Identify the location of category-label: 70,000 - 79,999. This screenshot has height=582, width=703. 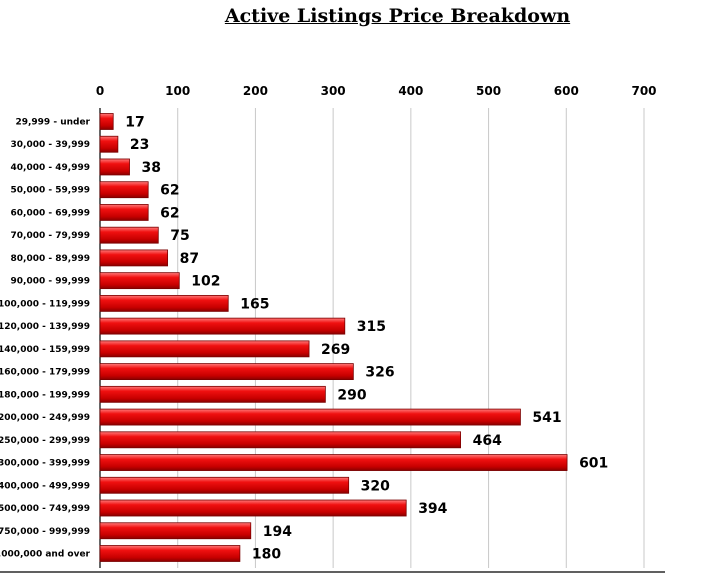
(50, 236).